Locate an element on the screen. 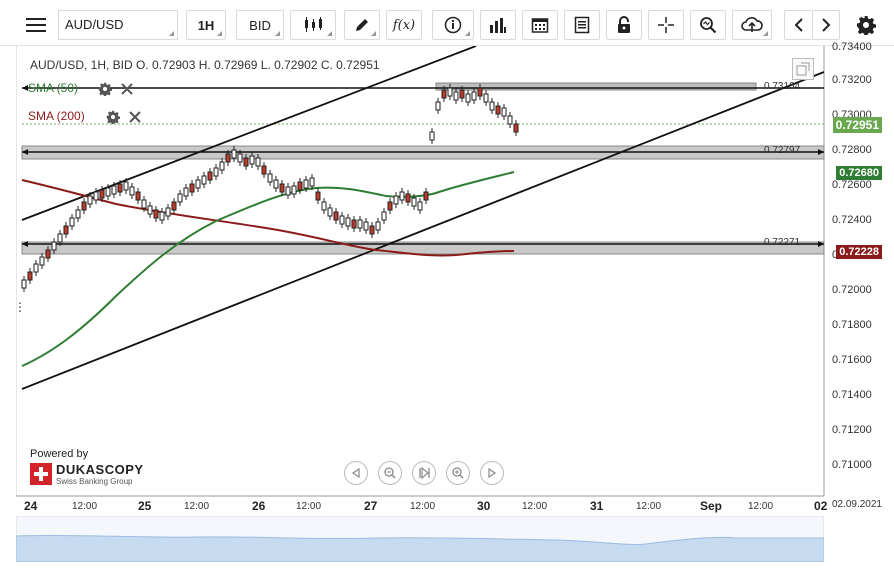 This screenshot has width=894, height=568. chart-navigator is located at coordinates (420, 539).